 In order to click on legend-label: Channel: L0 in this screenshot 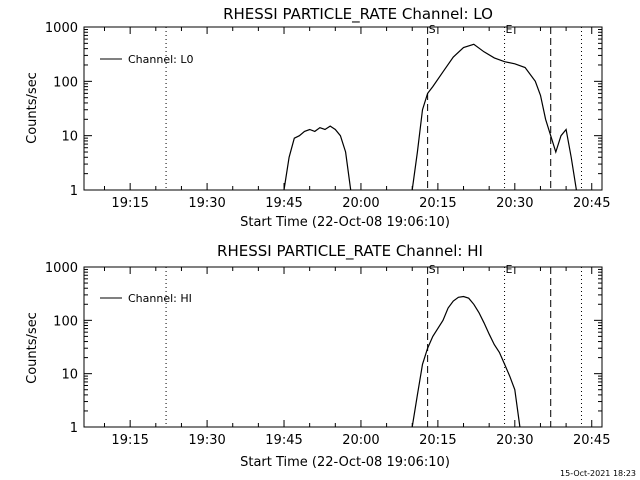, I will do `click(161, 59)`.